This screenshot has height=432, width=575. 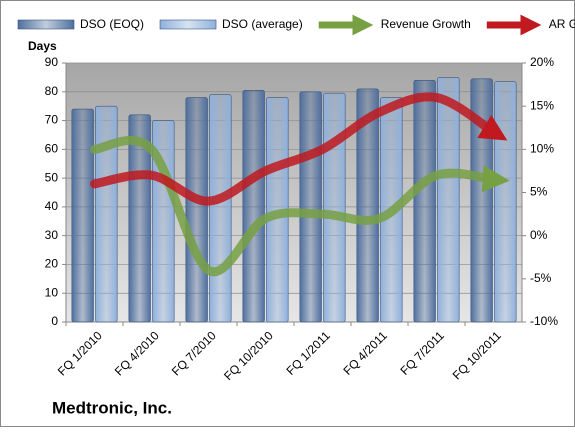 I want to click on legend-label: DSO (average), so click(x=262, y=24).